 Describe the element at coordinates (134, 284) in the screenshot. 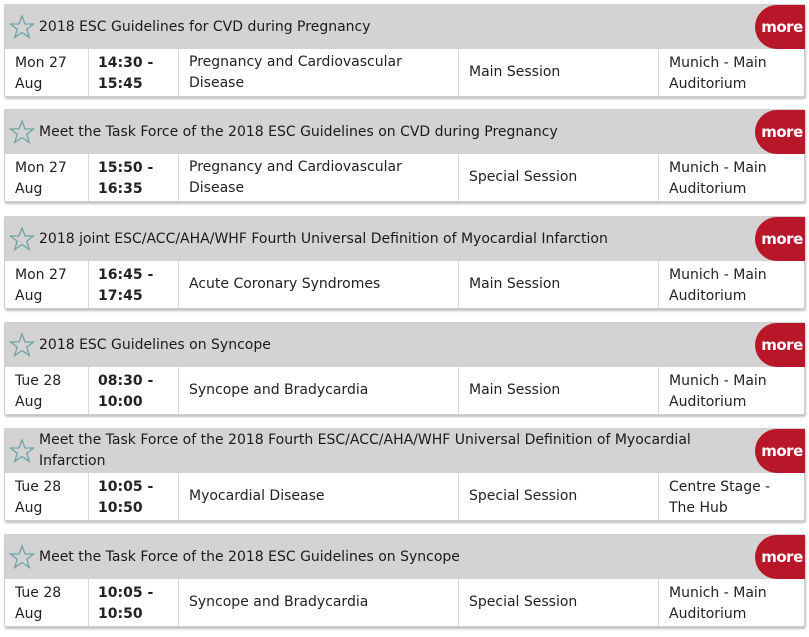

I see `session-time: 16:45 - 17:45` at that location.